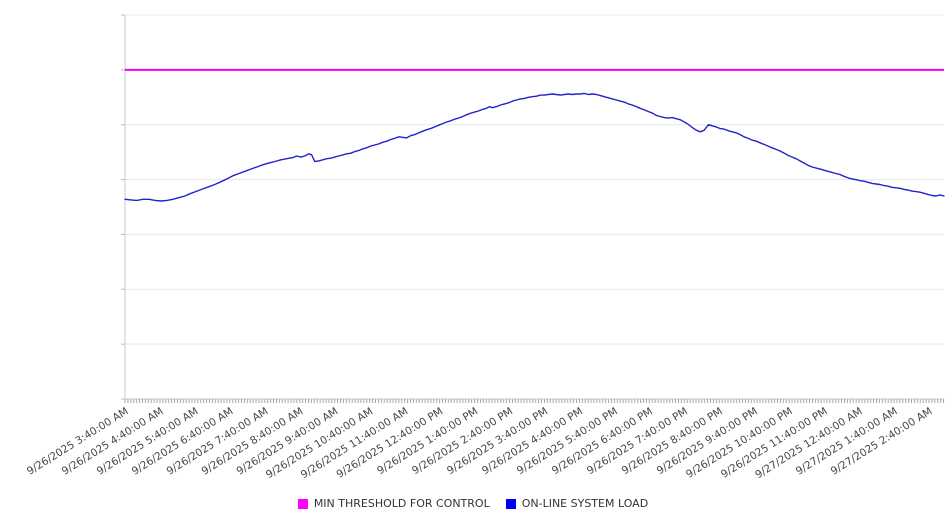 This screenshot has width=946, height=526. What do you see at coordinates (534, 401) in the screenshot?
I see `x-tick-marks` at bounding box center [534, 401].